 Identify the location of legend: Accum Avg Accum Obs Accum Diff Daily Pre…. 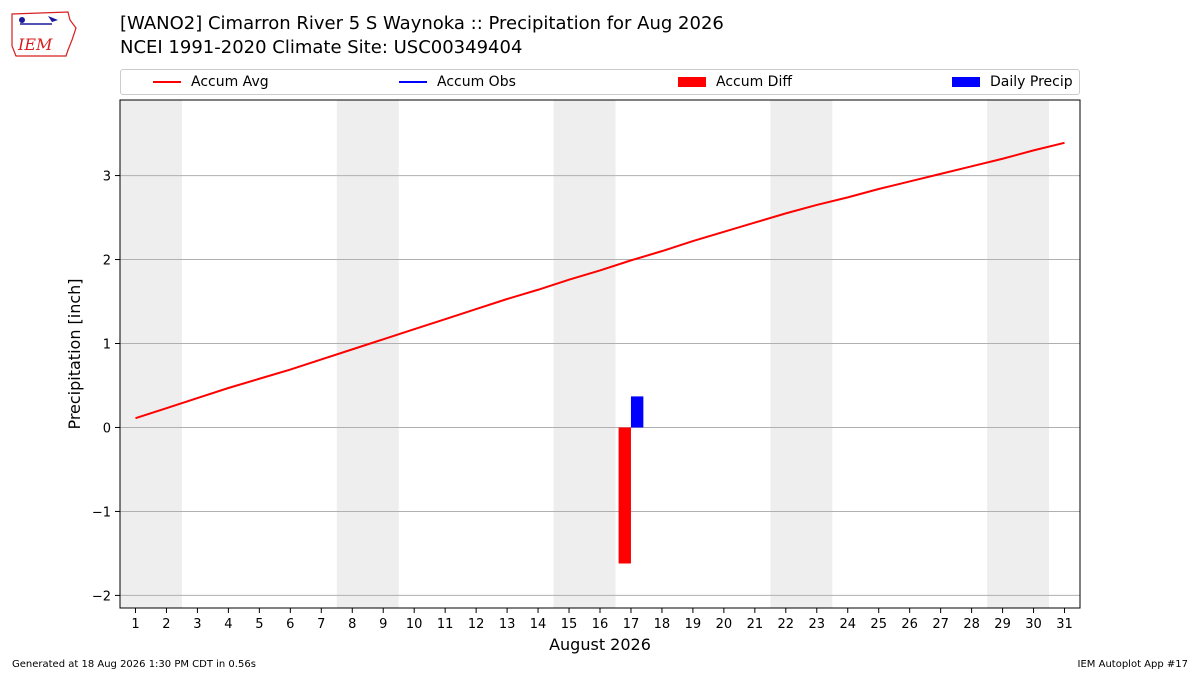
(600, 82).